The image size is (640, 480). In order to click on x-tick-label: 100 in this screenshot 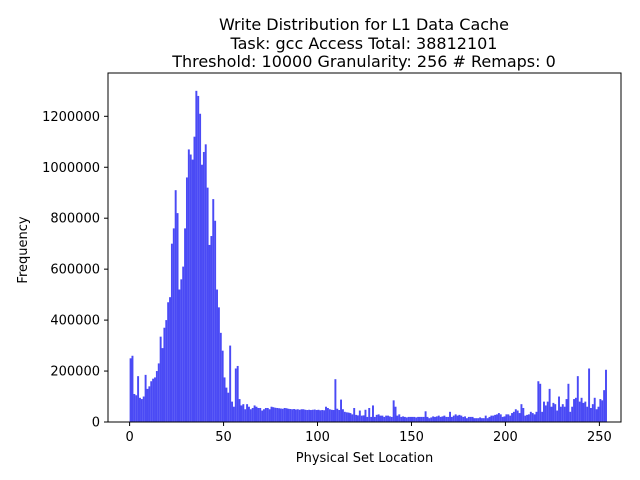, I will do `click(317, 437)`.